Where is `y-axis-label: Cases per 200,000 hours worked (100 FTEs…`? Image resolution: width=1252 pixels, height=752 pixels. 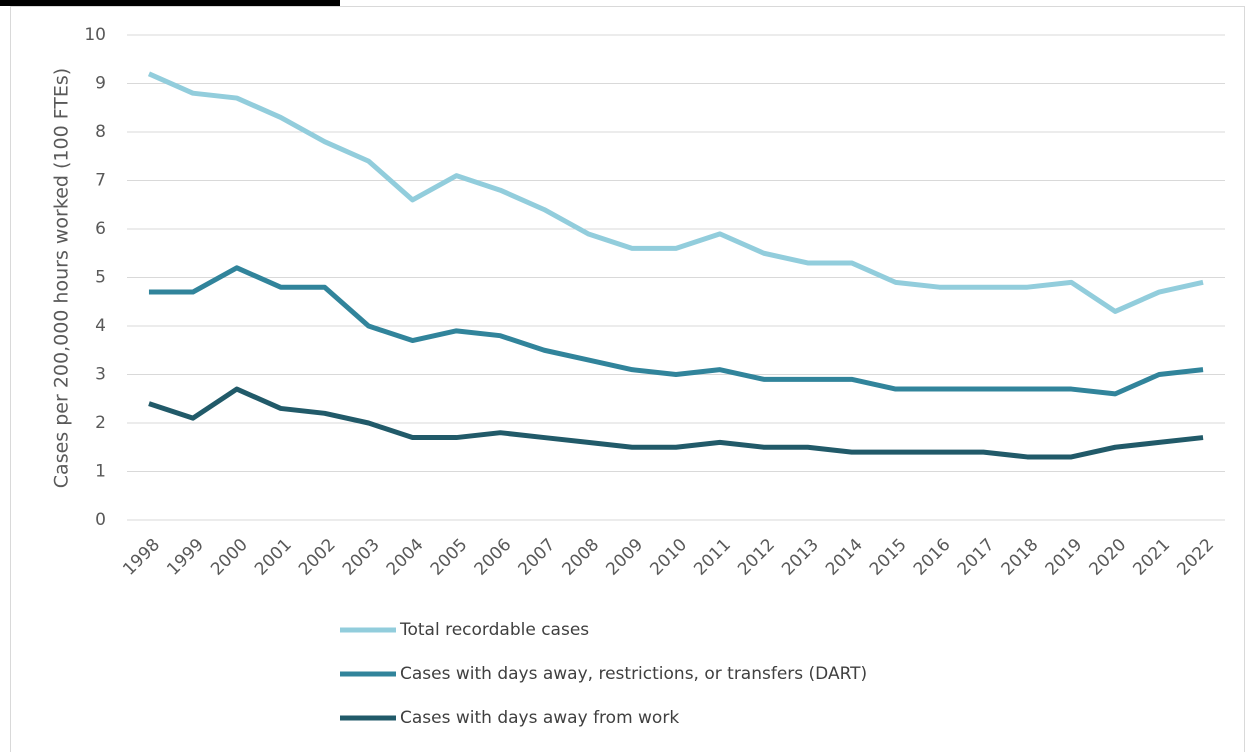 y-axis-label: Cases per 200,000 hours worked (100 FTEs… is located at coordinates (62, 278).